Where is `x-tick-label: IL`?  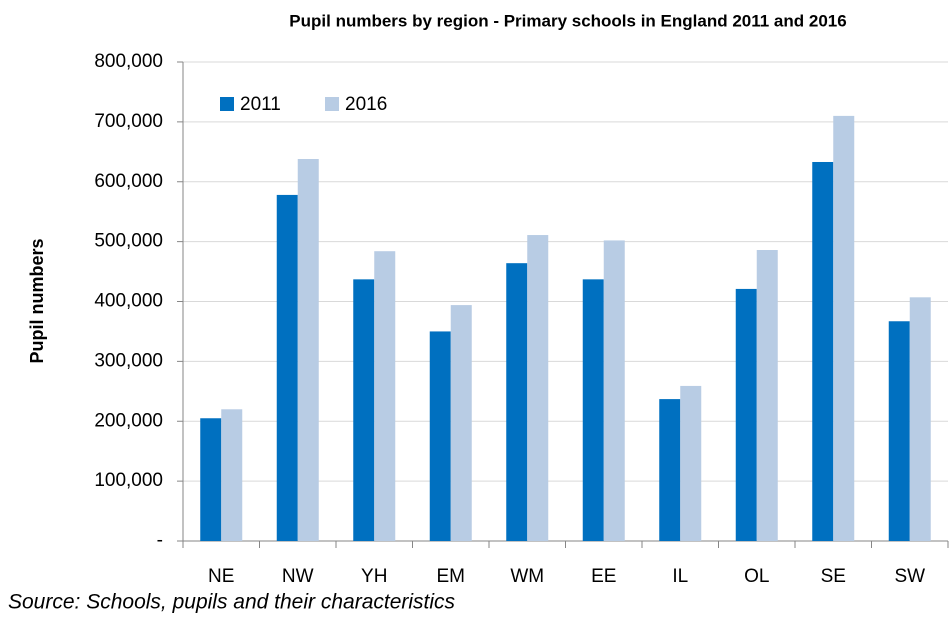 x-tick-label: IL is located at coordinates (680, 576).